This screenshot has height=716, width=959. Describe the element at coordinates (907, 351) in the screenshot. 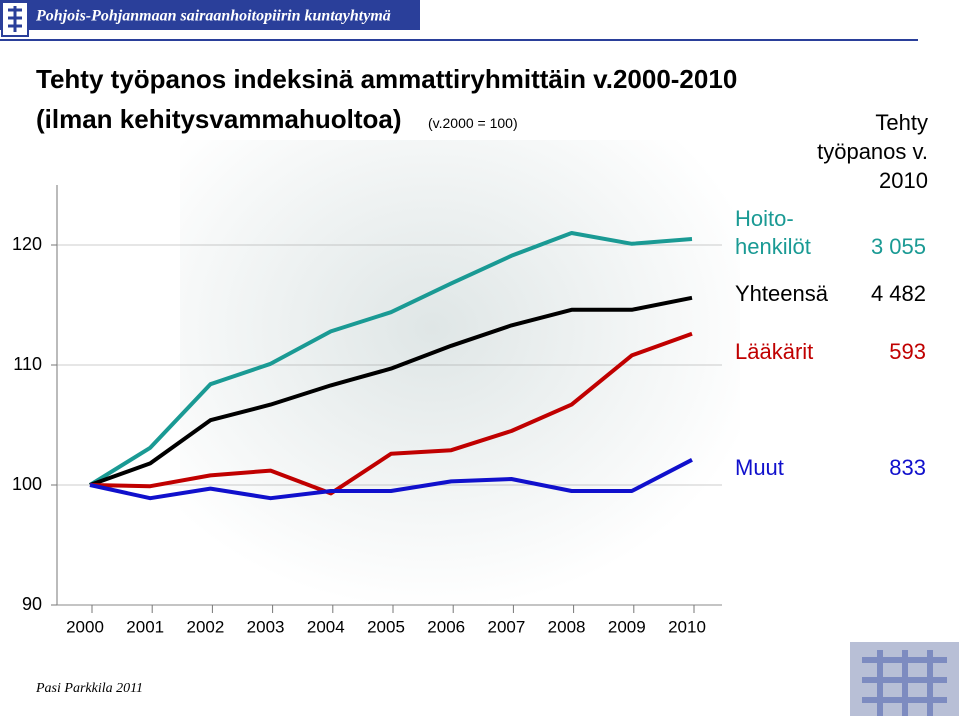

I see `legend-total: 593` at that location.